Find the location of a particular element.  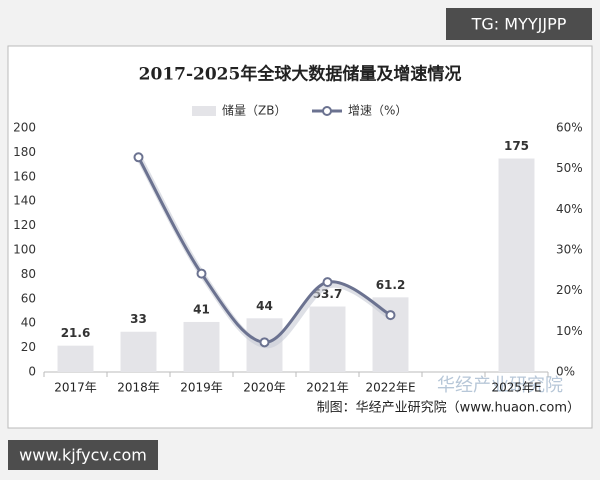

y-tick-label: 80 is located at coordinates (28, 274).